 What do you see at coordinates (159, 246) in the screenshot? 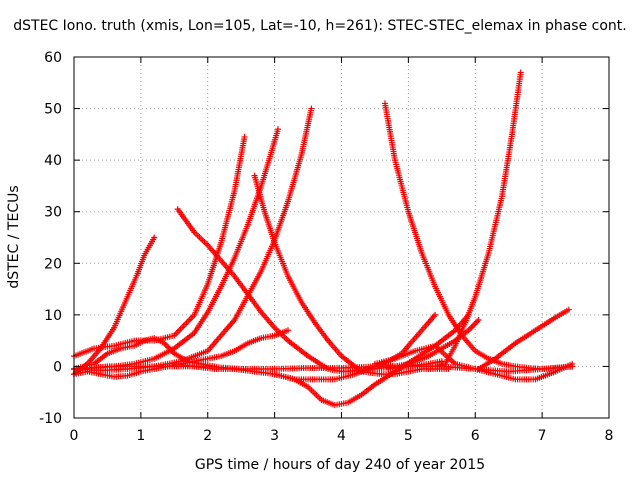
I see `series-s2` at bounding box center [159, 246].